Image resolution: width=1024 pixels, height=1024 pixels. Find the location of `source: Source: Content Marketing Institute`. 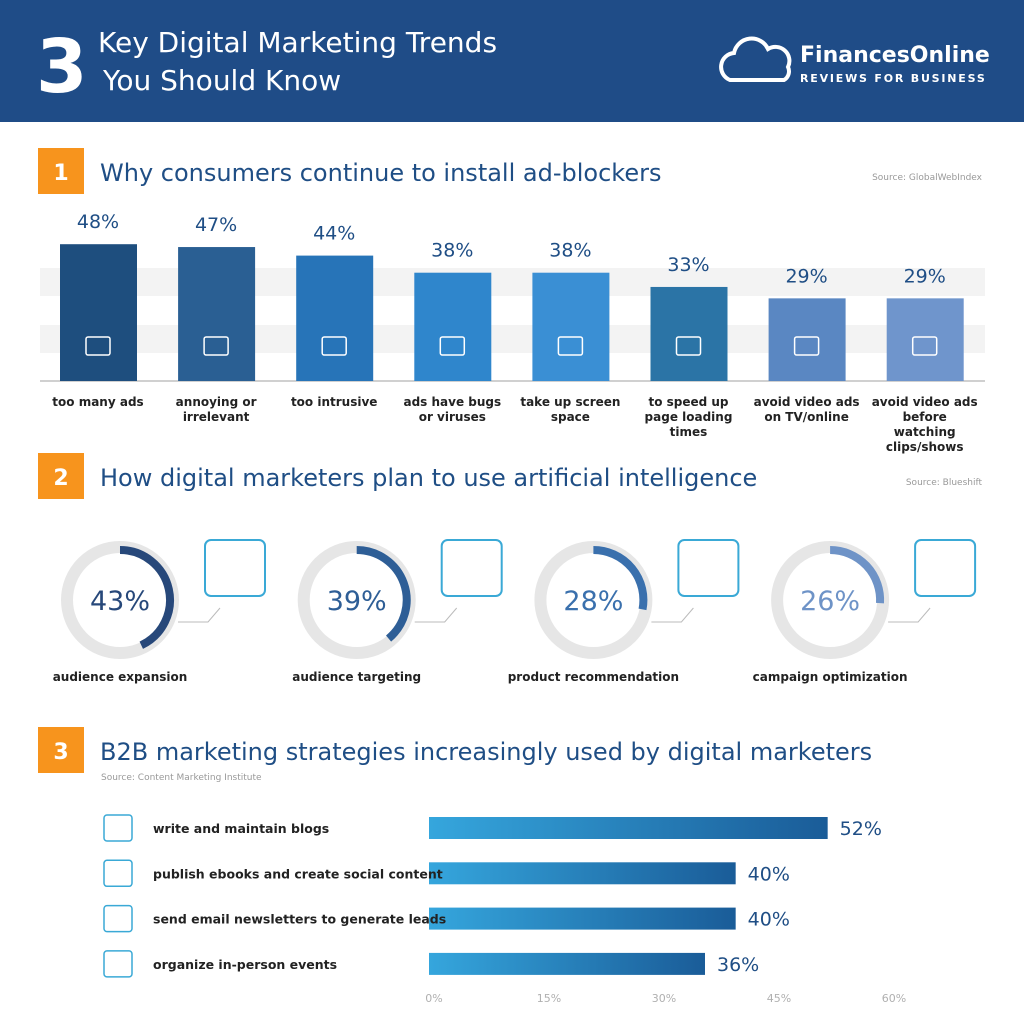

source: Source: Content Marketing Institute is located at coordinates (181, 778).